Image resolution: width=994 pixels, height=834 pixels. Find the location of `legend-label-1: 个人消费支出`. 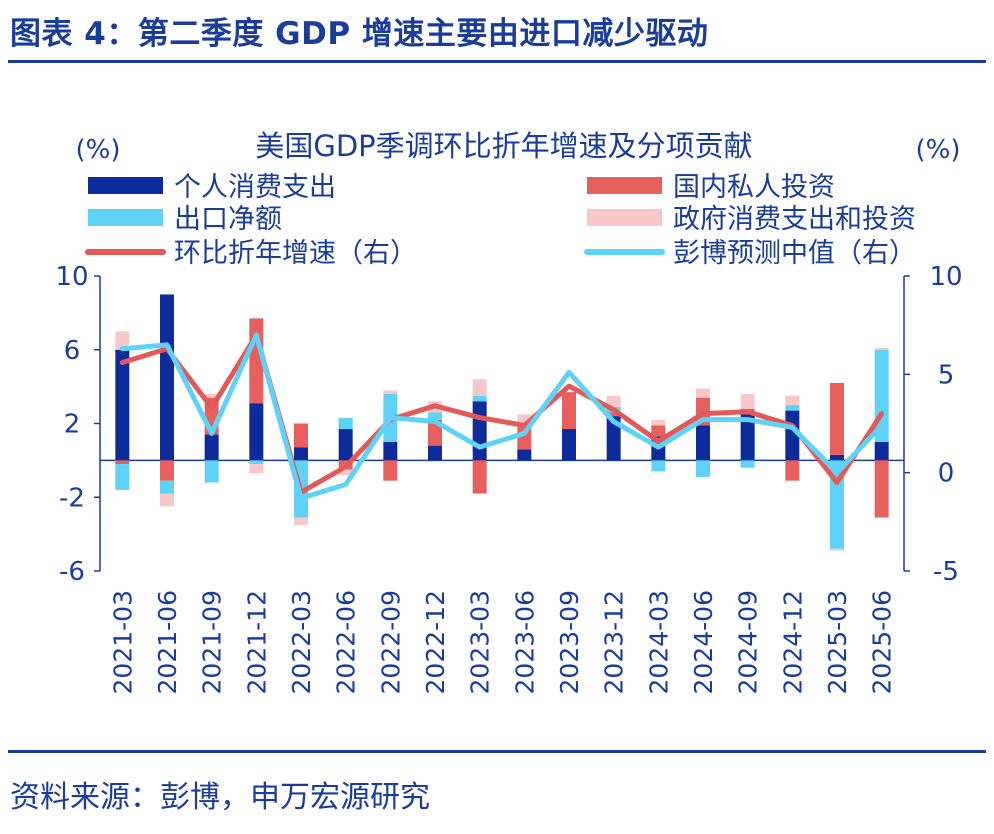

legend-label-1: 个人消费支出 is located at coordinates (255, 187).